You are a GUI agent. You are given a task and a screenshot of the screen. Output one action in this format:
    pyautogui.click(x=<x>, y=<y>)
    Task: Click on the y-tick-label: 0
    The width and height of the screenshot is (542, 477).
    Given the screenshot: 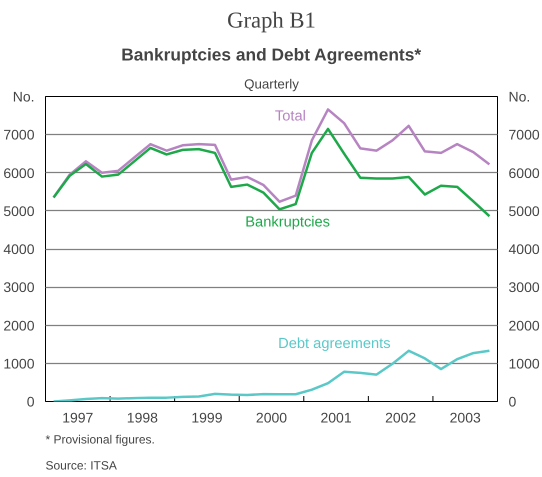 What is the action you would take?
    pyautogui.click(x=30, y=402)
    